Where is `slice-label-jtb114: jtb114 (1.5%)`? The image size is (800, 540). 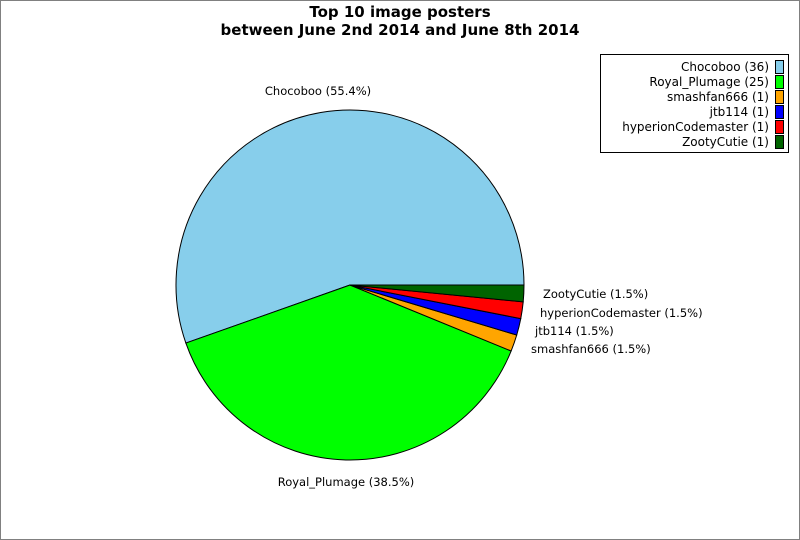
slice-label-jtb114: jtb114 (1.5%) is located at coordinates (574, 331).